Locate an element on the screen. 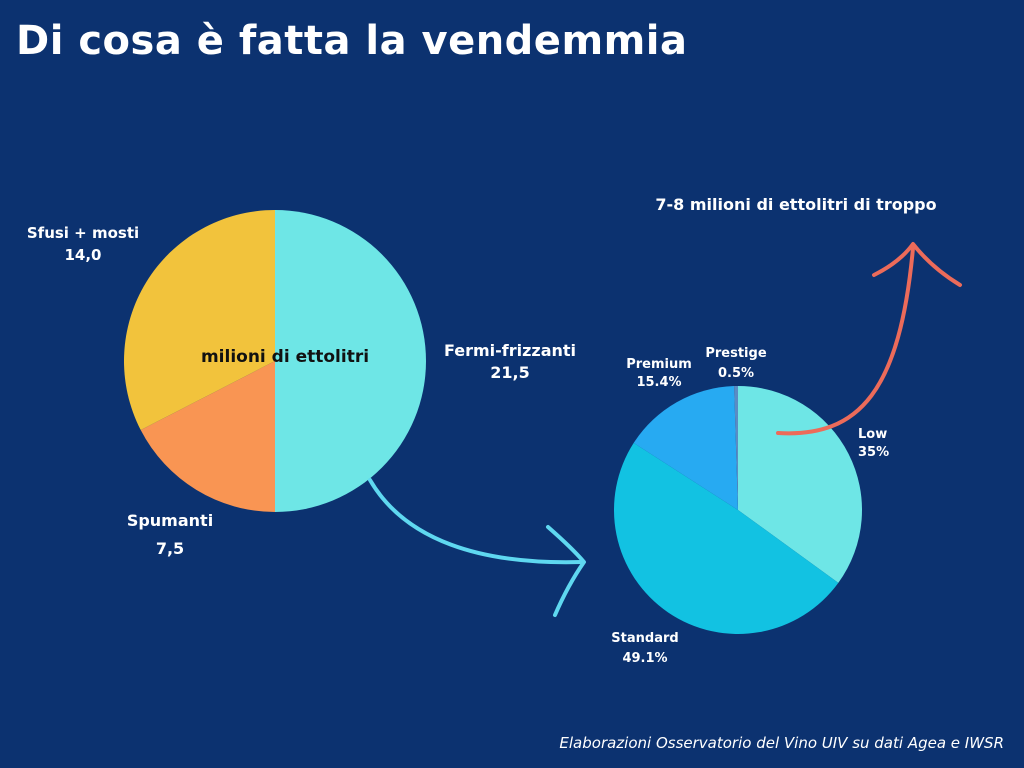  pie2-slice-prestige is located at coordinates (736, 448).